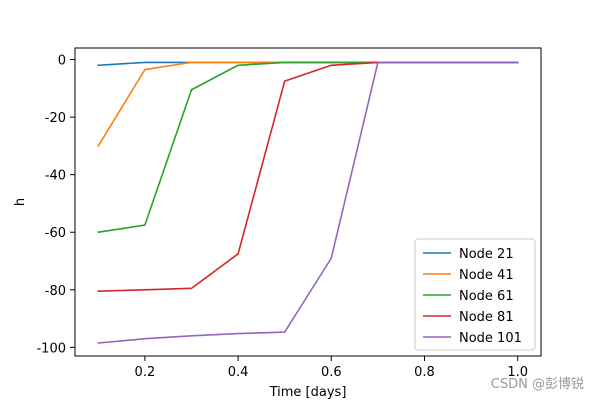 This screenshot has height=400, width=600. Describe the element at coordinates (145, 372) in the screenshot. I see `x-tick-label: 0.2` at that location.